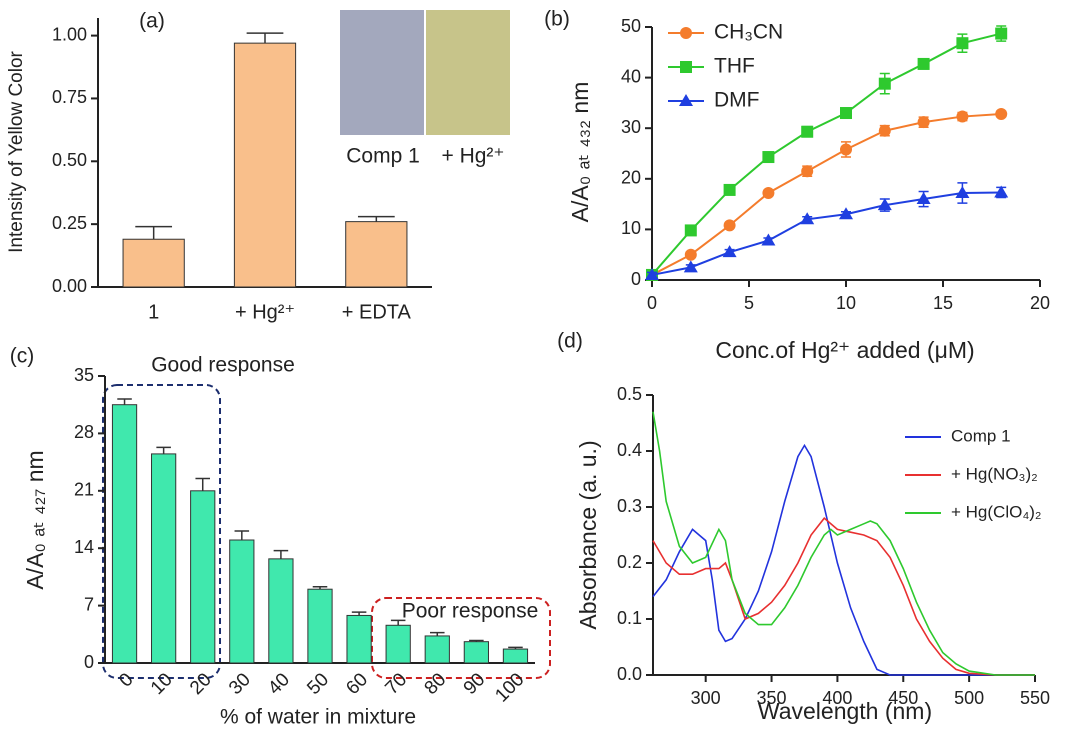 This screenshot has height=732, width=1077. Describe the element at coordinates (382, 72) in the screenshot. I see `inset-image-comp1` at that location.